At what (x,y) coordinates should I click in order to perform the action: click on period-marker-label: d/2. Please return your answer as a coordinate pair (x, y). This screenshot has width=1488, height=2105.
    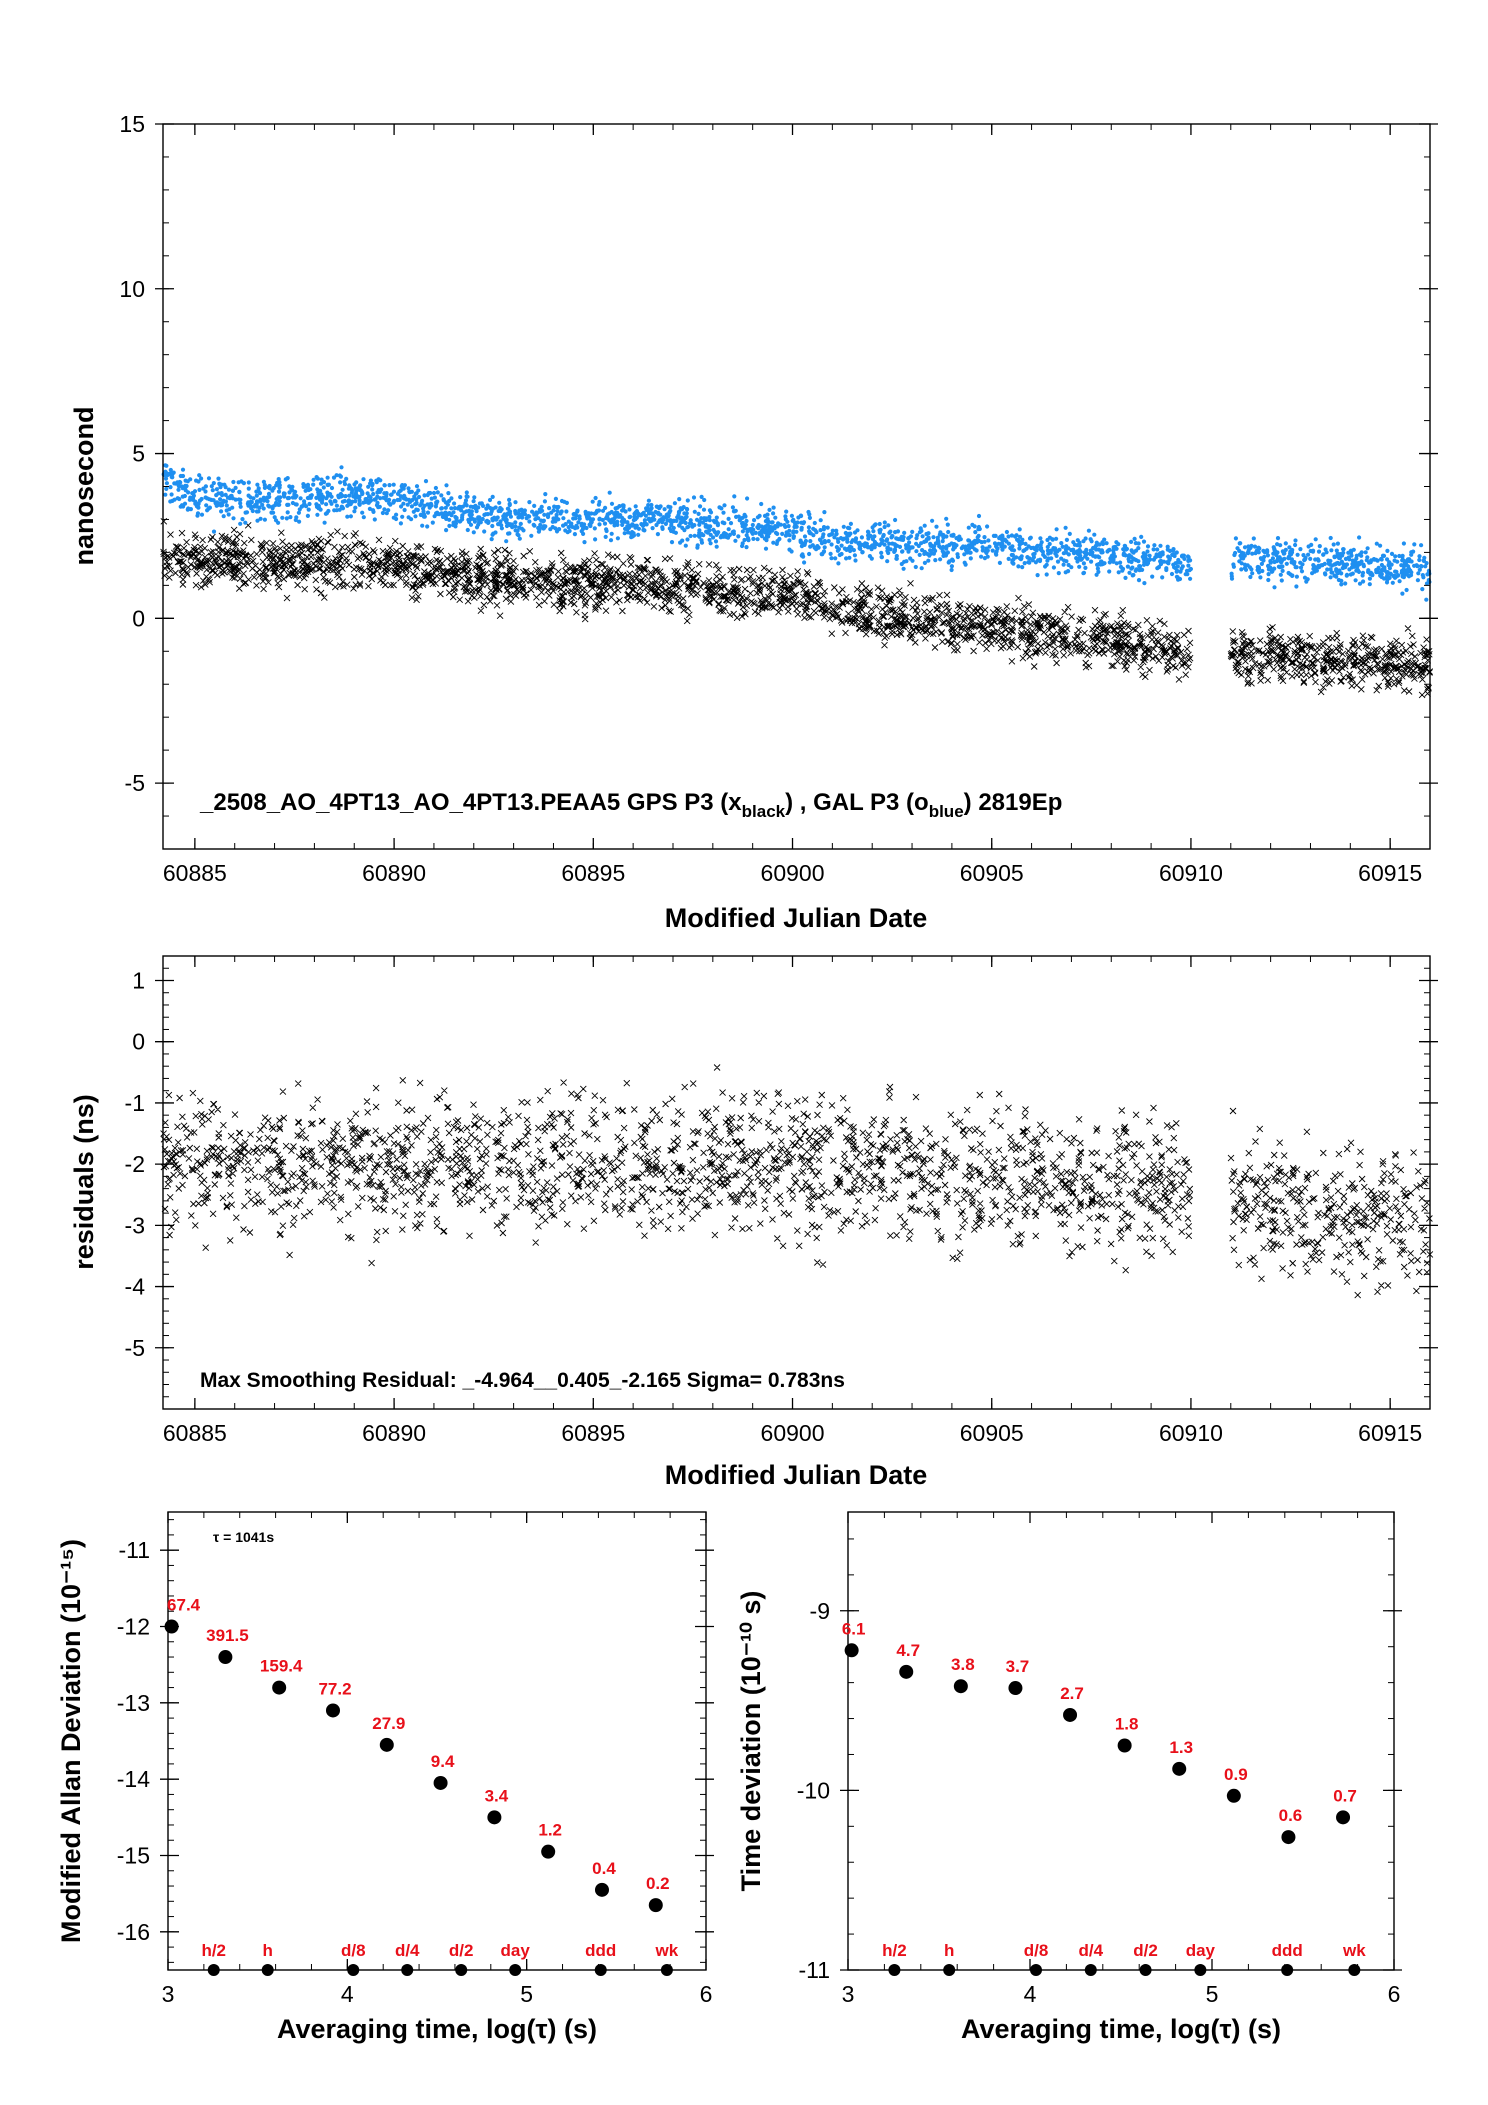
    Looking at the image, I should click on (461, 1950).